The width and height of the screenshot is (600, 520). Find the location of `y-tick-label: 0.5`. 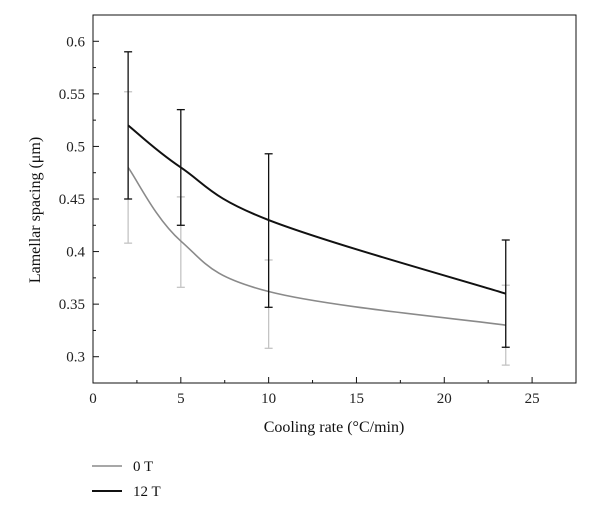

y-tick-label: 0.5 is located at coordinates (75, 147).